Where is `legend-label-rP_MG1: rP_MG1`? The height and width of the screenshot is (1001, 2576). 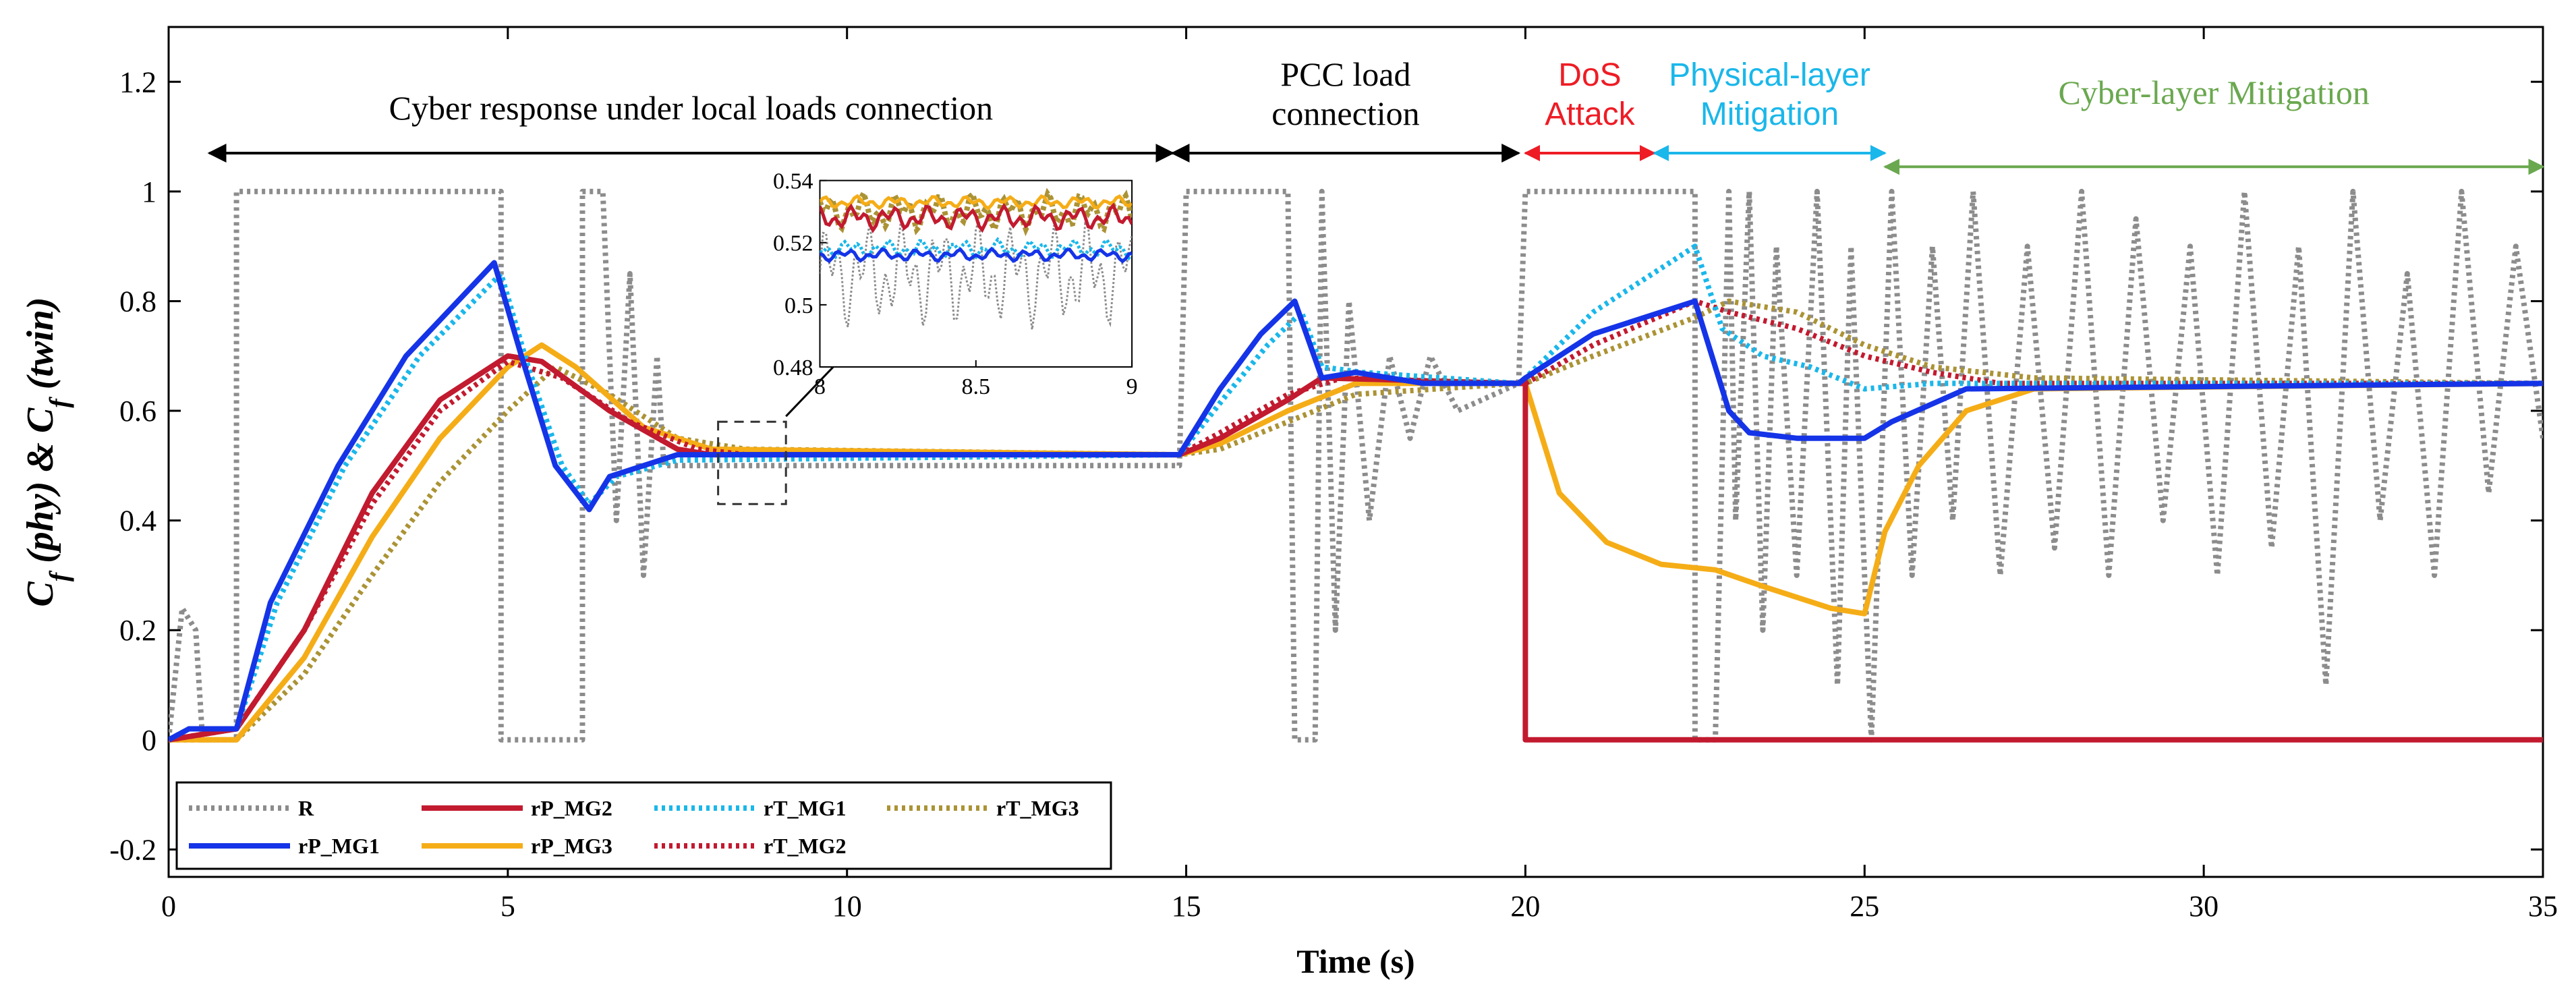
legend-label-rP_MG1: rP_MG1 is located at coordinates (339, 846).